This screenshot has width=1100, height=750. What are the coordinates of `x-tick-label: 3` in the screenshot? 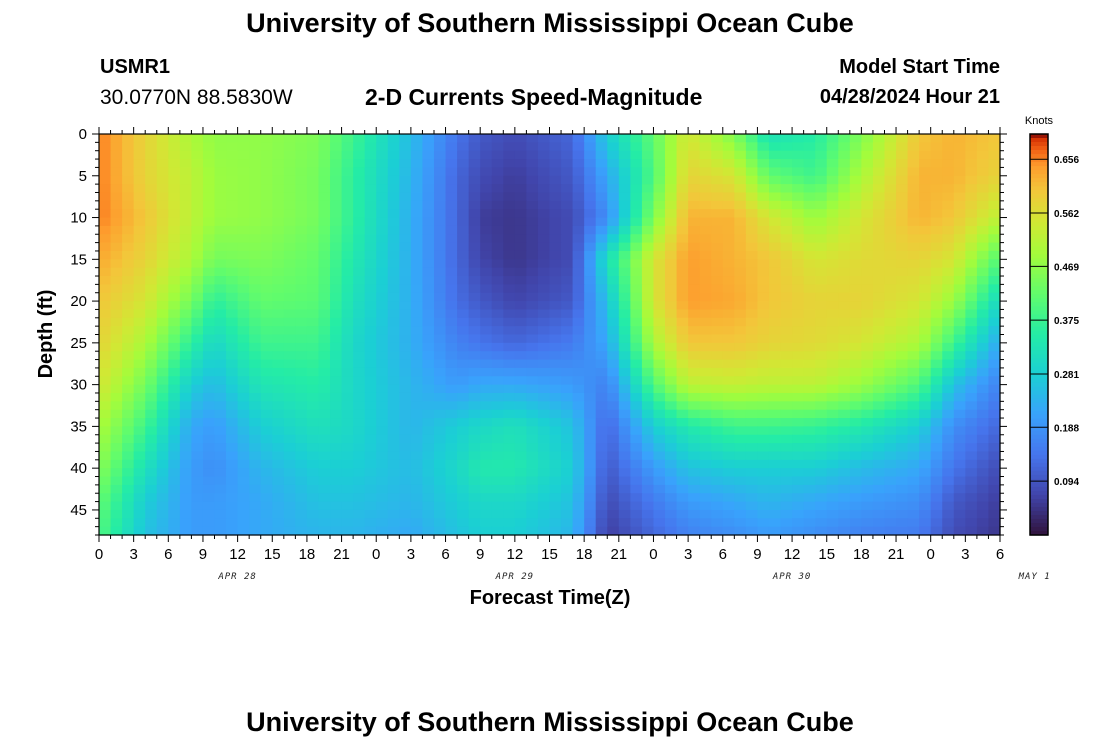 It's located at (133, 554).